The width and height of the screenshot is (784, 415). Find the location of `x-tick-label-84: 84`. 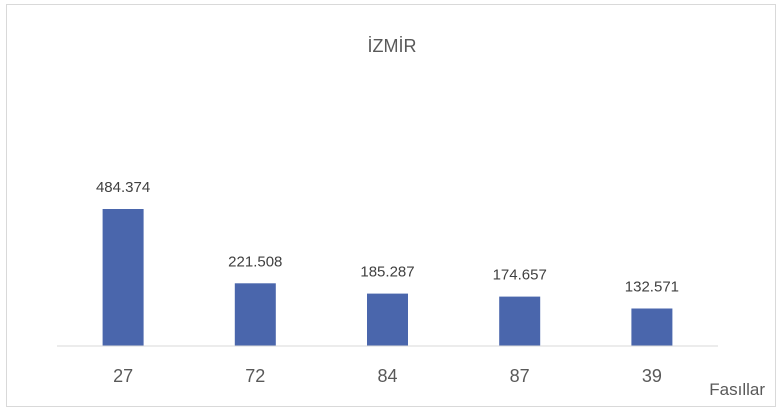

x-tick-label-84: 84 is located at coordinates (387, 376).